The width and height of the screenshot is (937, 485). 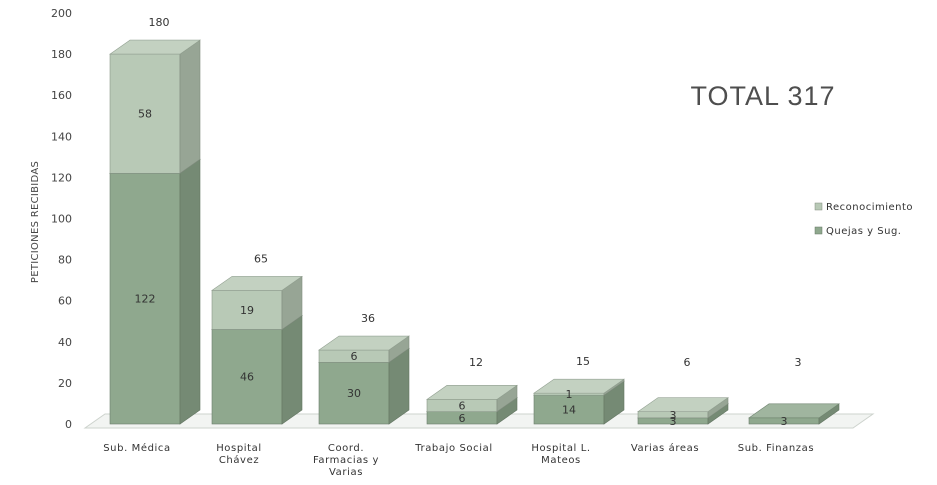 I want to click on segment-value-label: 122, so click(x=145, y=299).